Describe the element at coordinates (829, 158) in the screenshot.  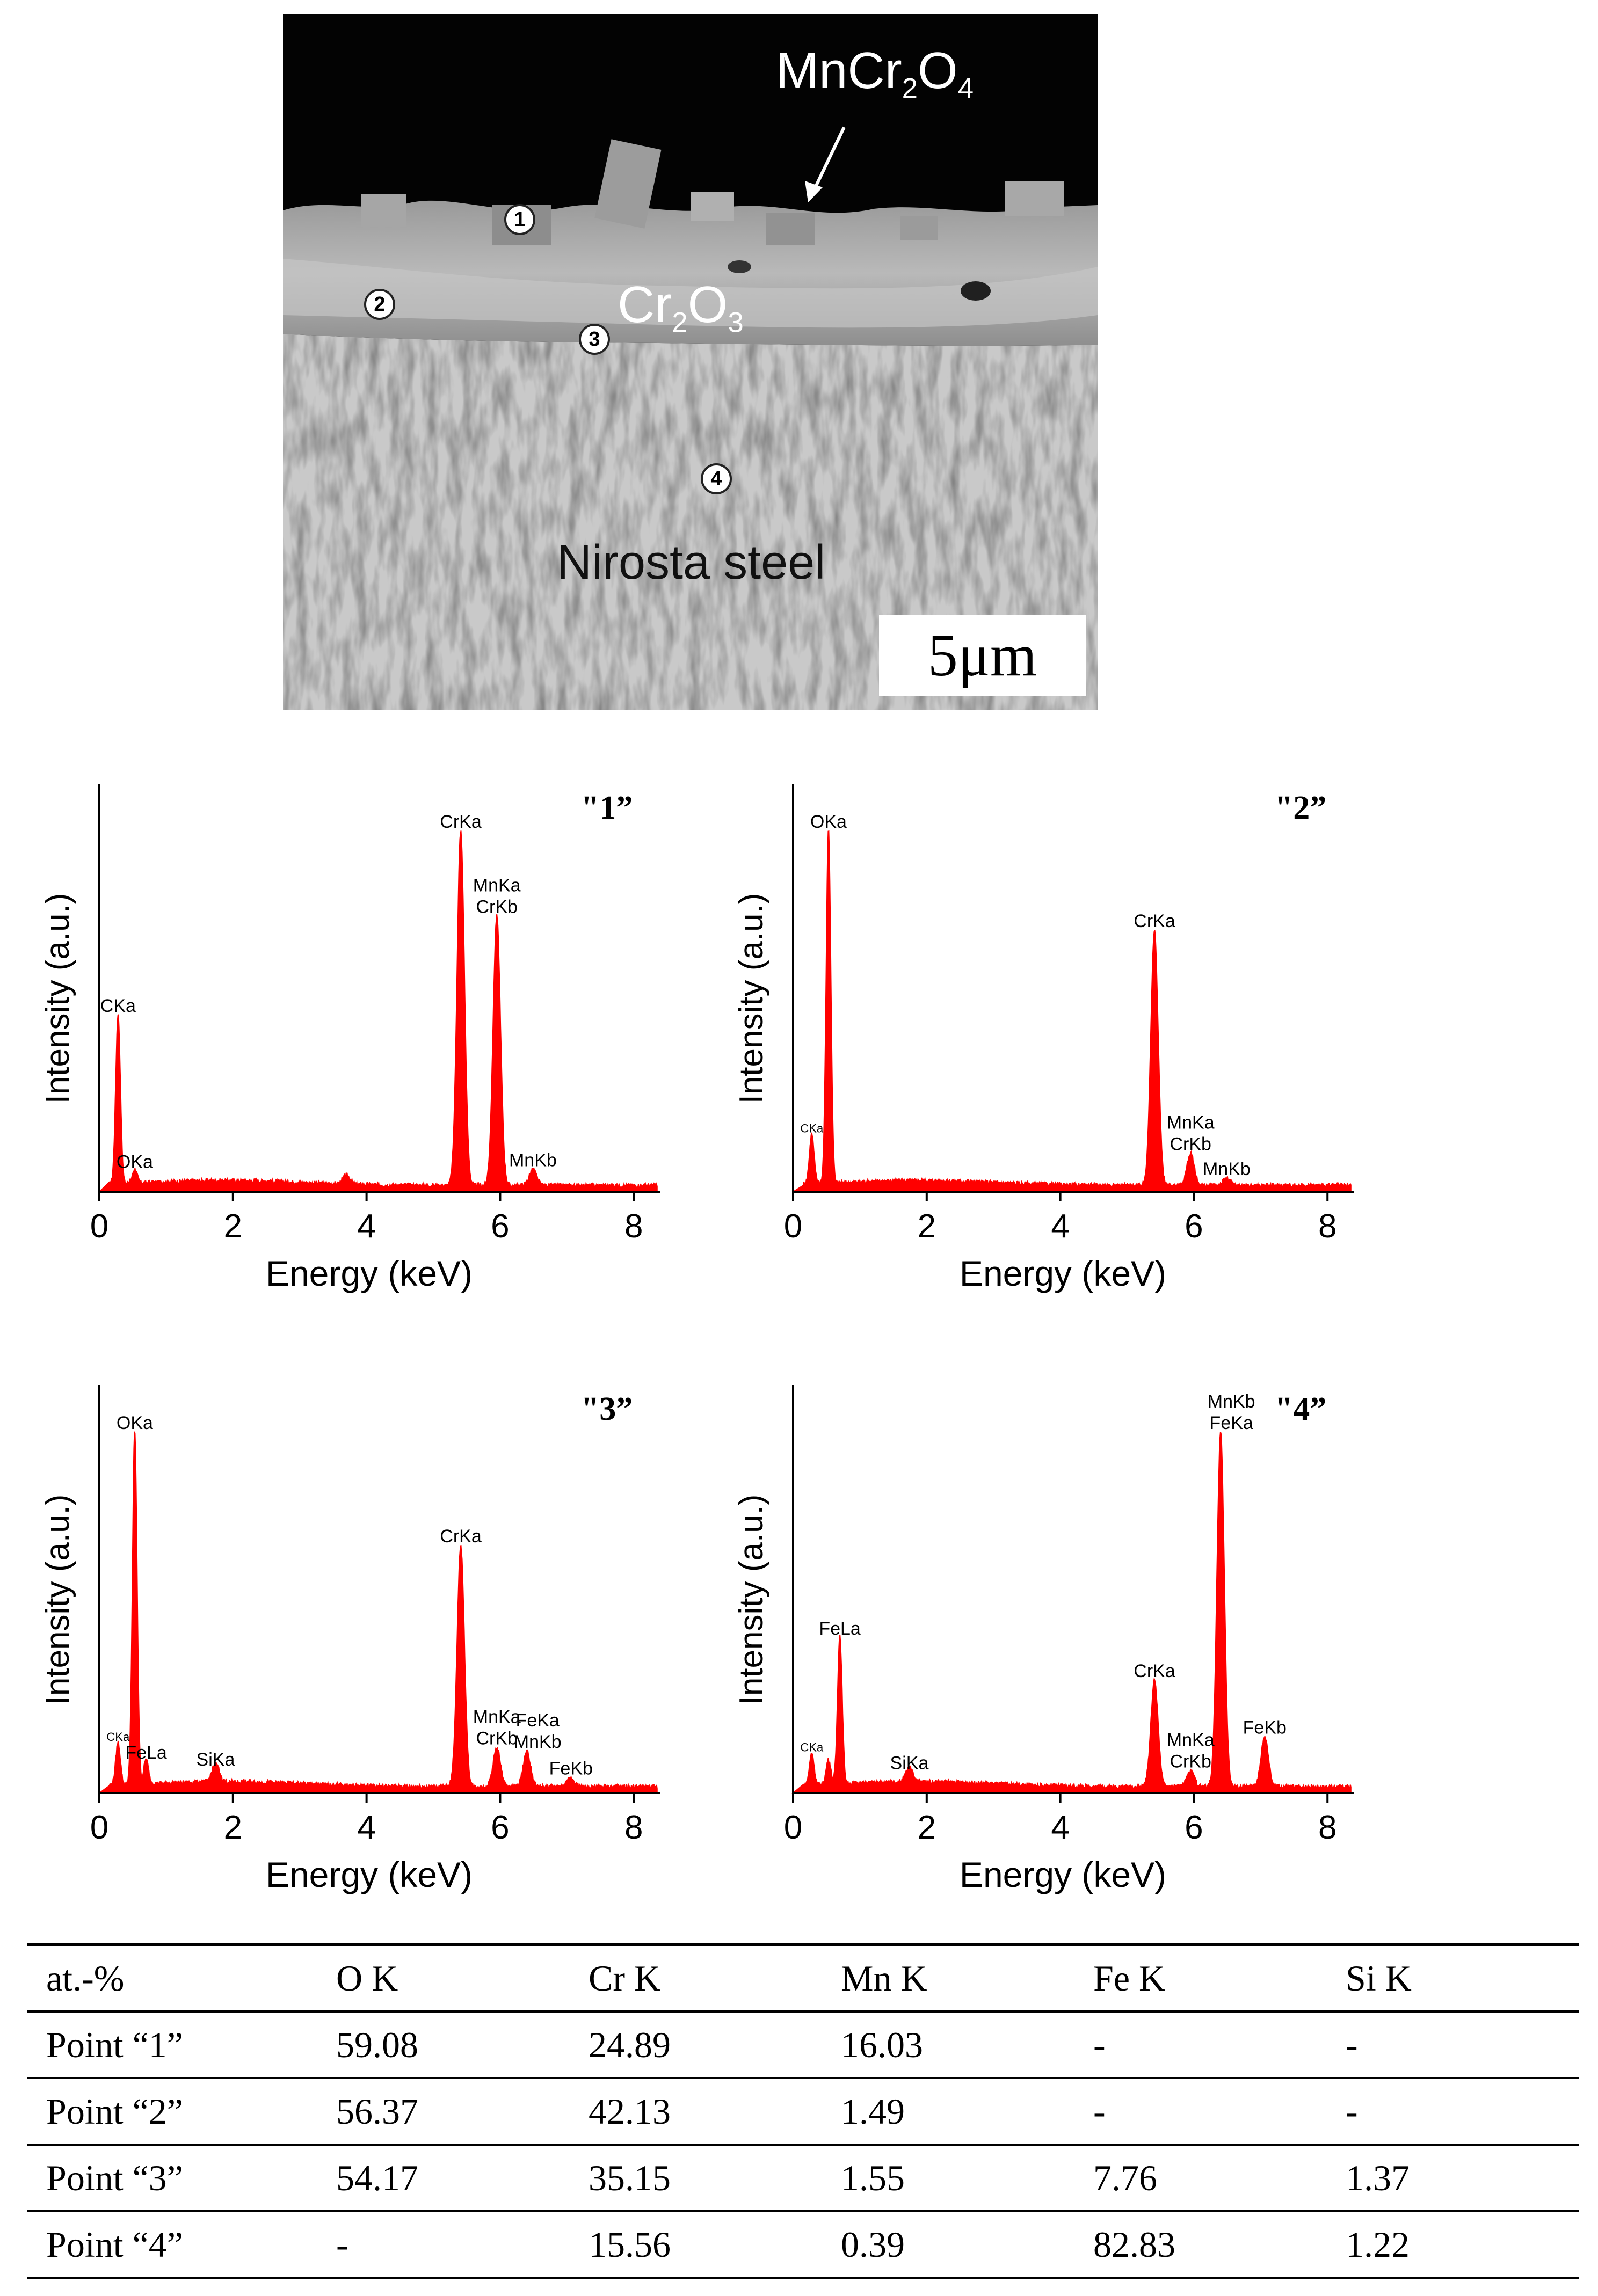
I see `spinel-arrow` at that location.